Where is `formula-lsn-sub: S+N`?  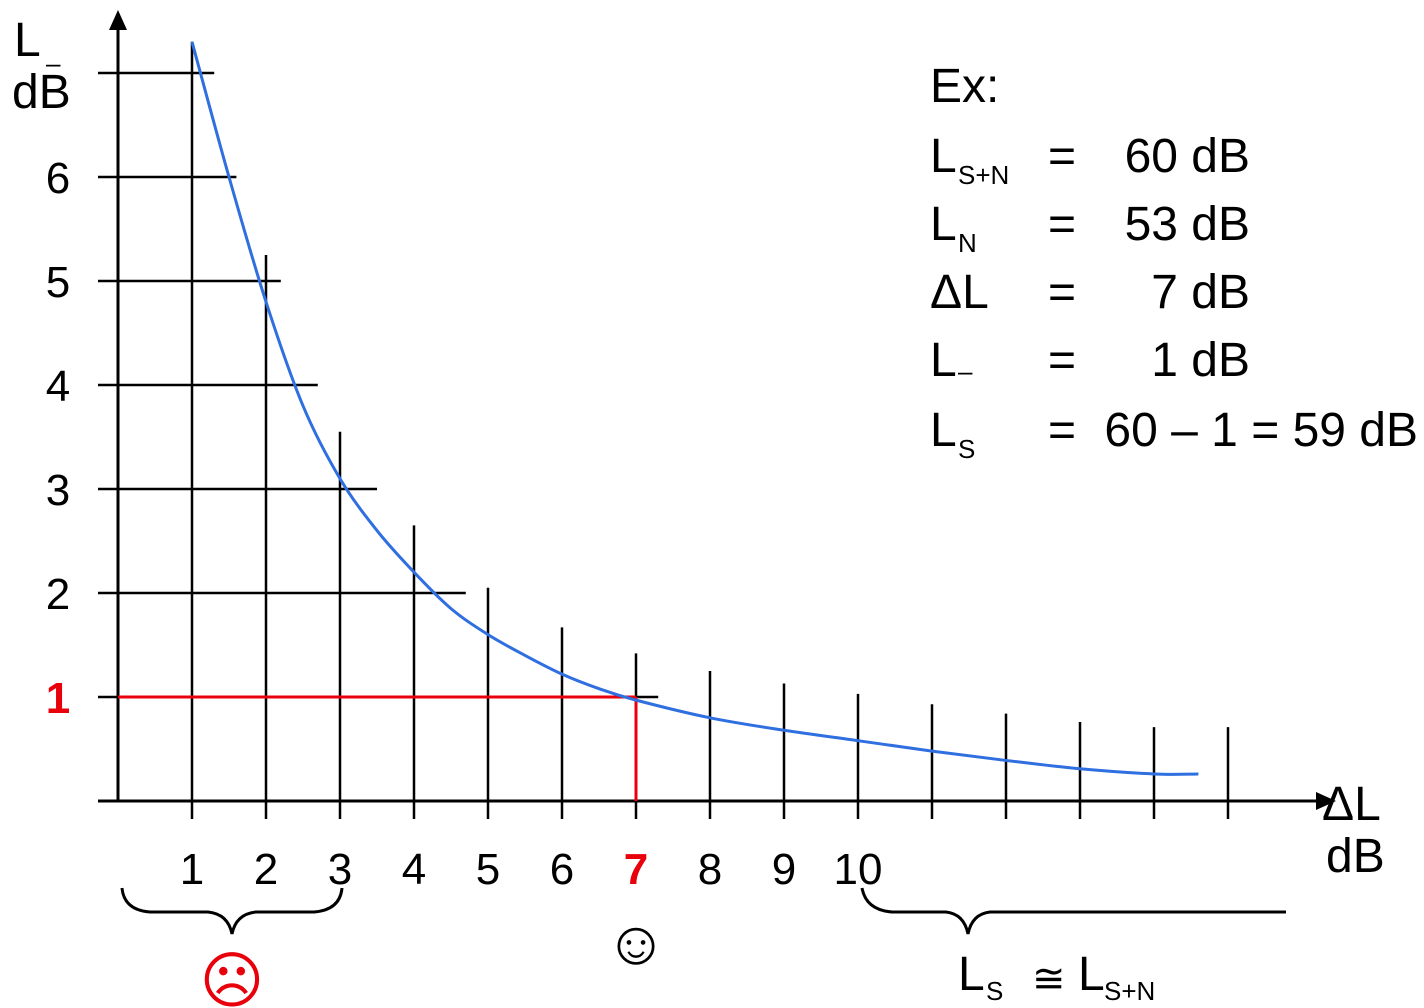 formula-lsn-sub: S+N is located at coordinates (1129, 991).